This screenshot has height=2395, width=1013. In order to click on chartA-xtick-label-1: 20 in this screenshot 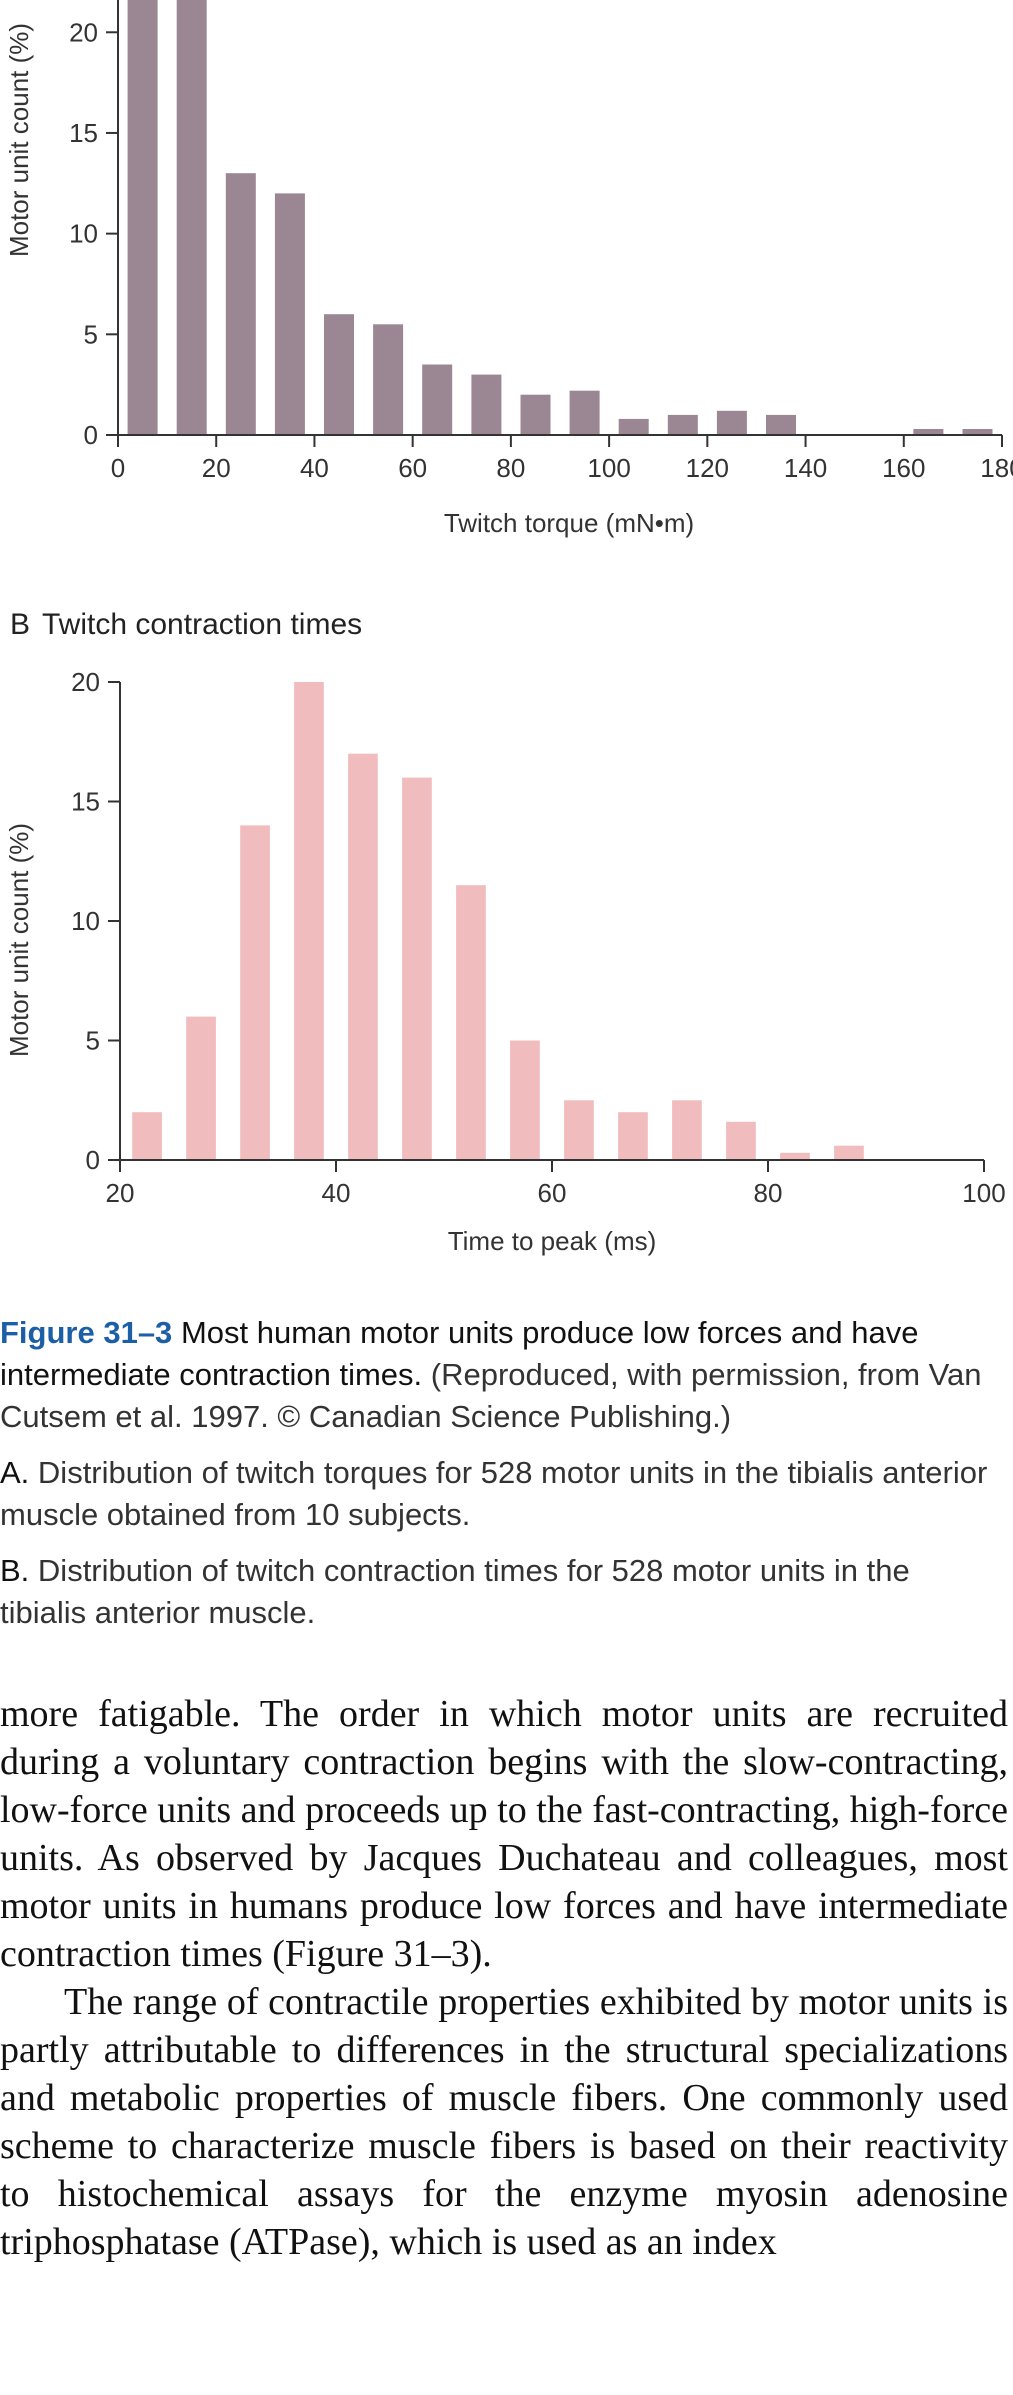, I will do `click(216, 468)`.